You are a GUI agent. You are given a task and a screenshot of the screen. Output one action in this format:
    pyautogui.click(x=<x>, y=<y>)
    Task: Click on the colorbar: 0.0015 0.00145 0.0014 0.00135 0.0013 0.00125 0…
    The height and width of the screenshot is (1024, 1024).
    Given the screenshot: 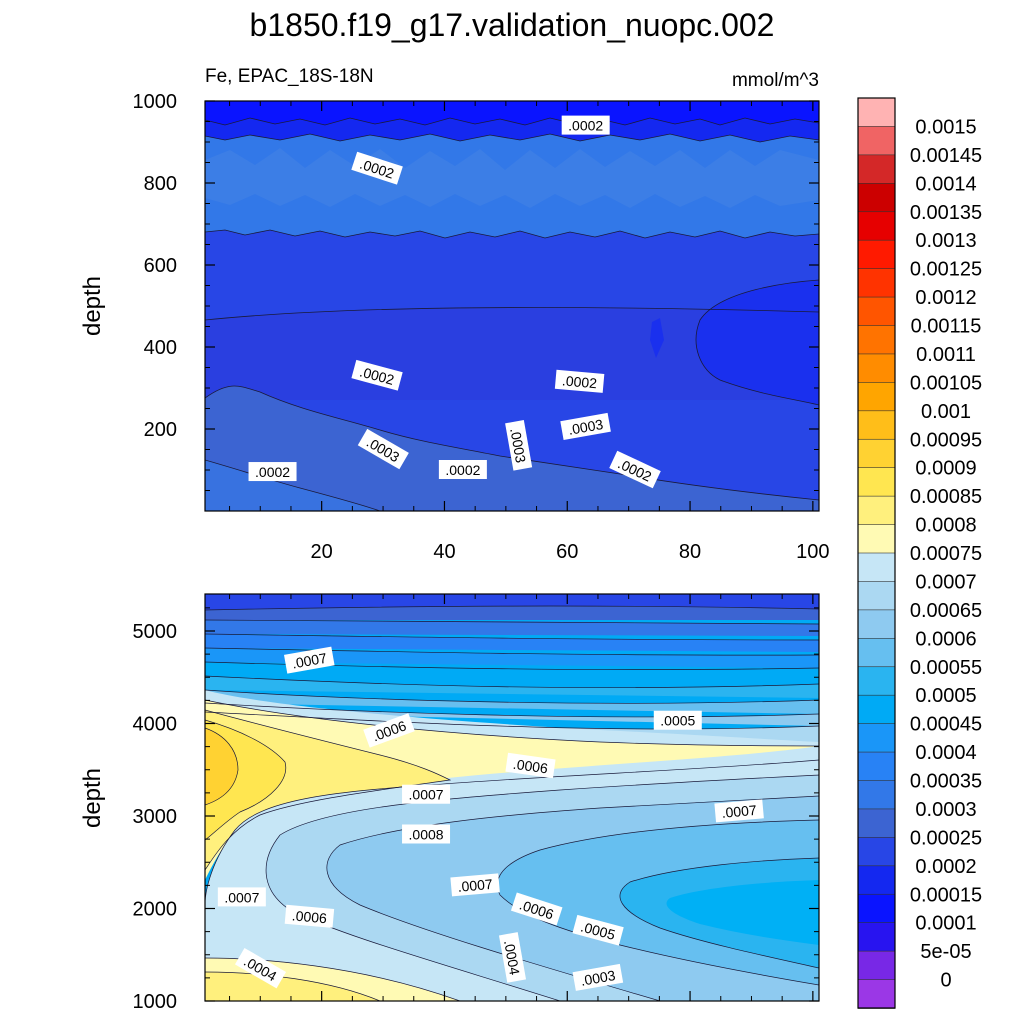 What is the action you would take?
    pyautogui.click(x=919, y=553)
    